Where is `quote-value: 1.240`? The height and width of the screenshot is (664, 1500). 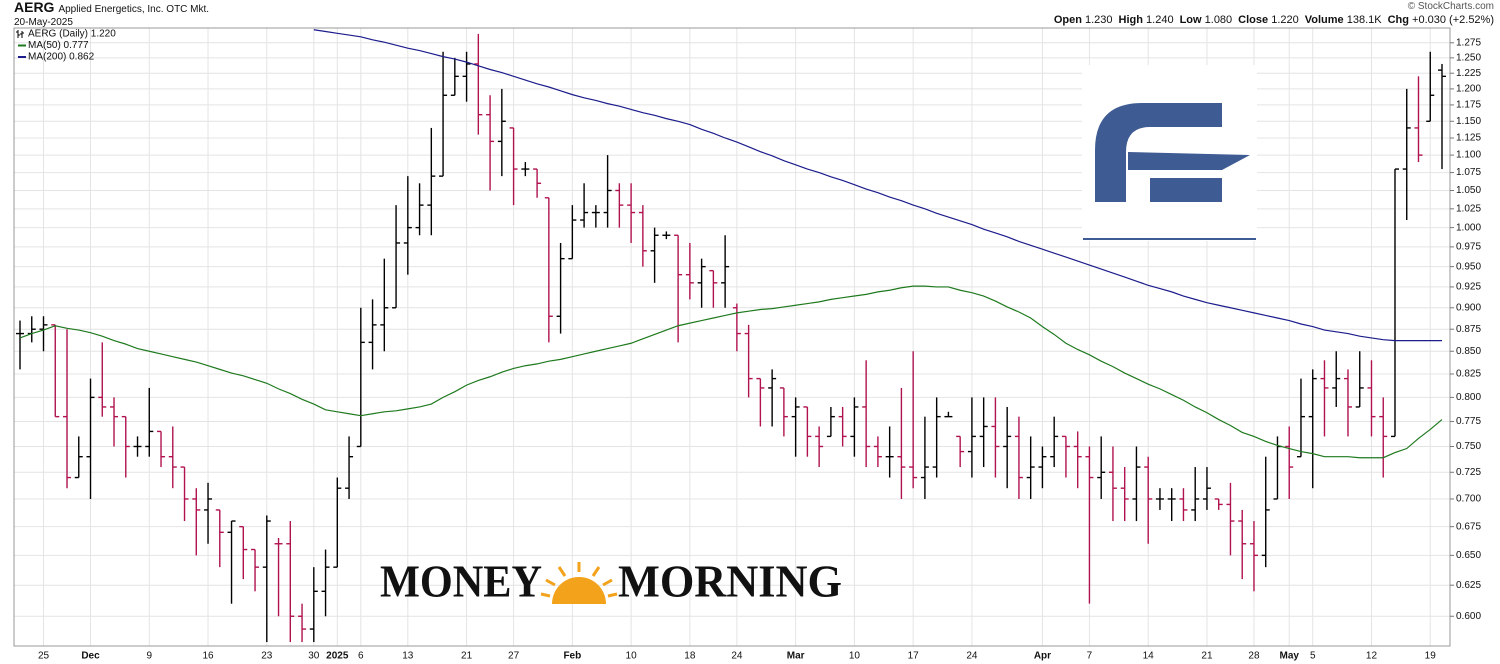
quote-value: 1.240 is located at coordinates (1160, 20).